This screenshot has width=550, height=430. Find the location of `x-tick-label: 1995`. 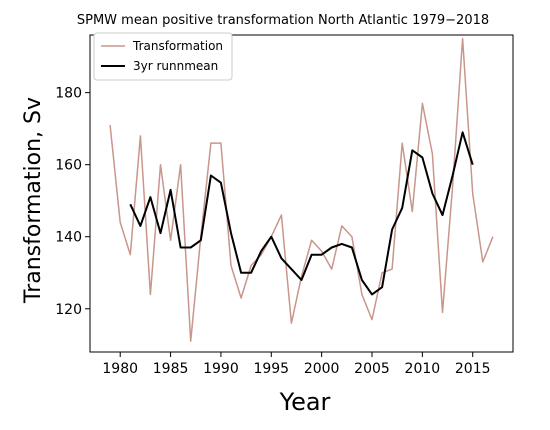

x-tick-label: 1995 is located at coordinates (271, 369).